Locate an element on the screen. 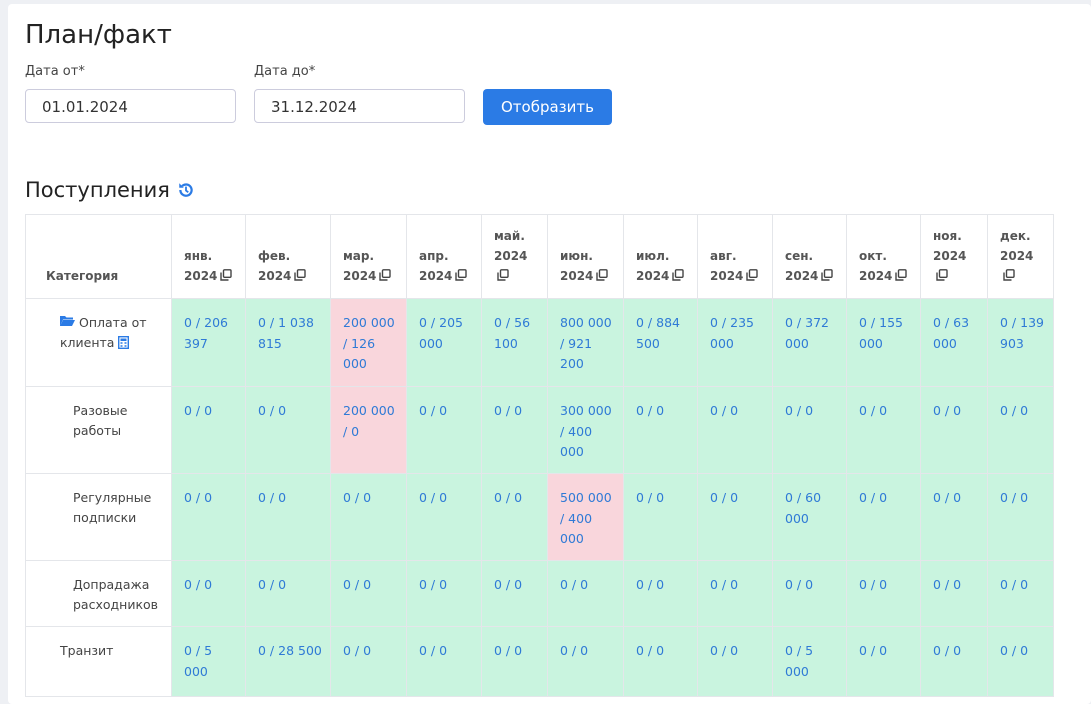 This screenshot has width=1091, height=704. month-header: июл. 2024 is located at coordinates (660, 256).